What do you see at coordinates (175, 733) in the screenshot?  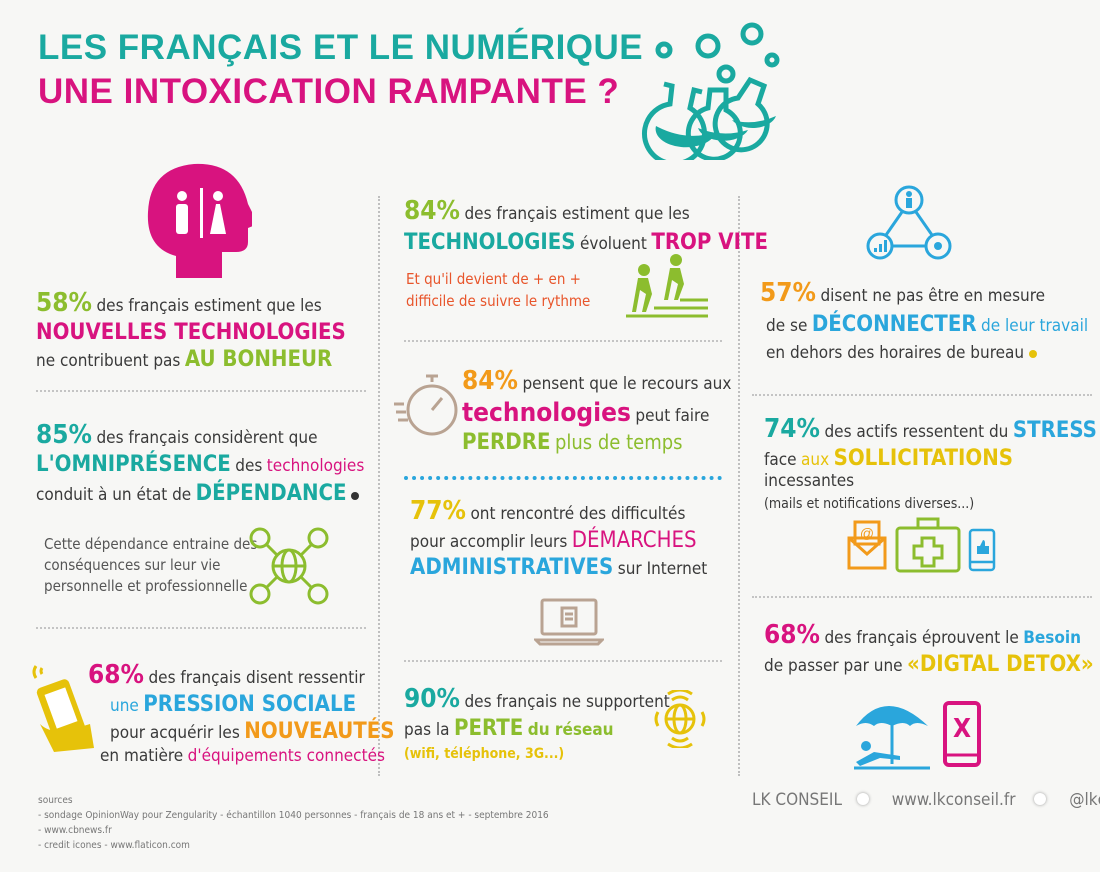 I see `stat-68a-line3a: pour acquérir les` at bounding box center [175, 733].